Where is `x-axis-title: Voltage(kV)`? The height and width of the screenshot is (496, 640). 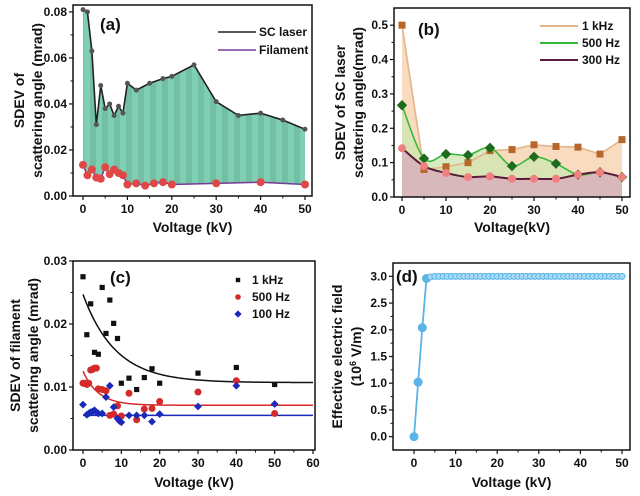
x-axis-title: Voltage(kV) is located at coordinates (512, 227).